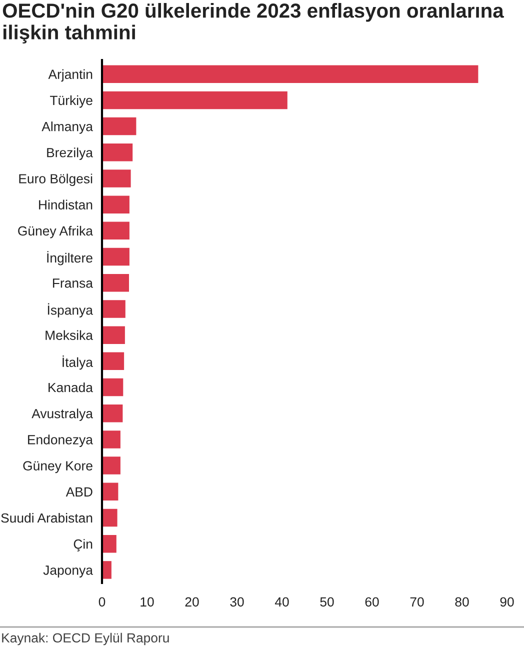 This screenshot has width=524, height=650. What do you see at coordinates (71, 101) in the screenshot?
I see `y-tick-label: Türkiye` at bounding box center [71, 101].